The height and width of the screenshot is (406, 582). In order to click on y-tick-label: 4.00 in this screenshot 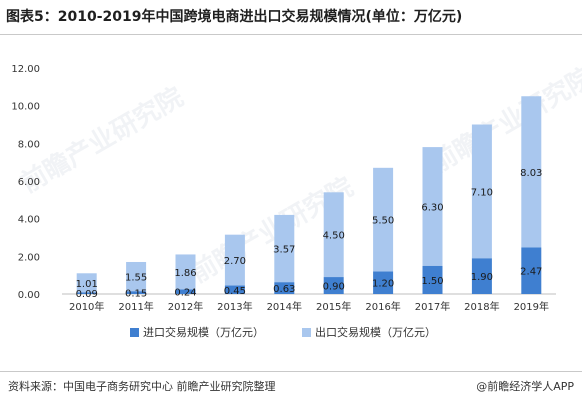, I will do `click(29, 220)`.